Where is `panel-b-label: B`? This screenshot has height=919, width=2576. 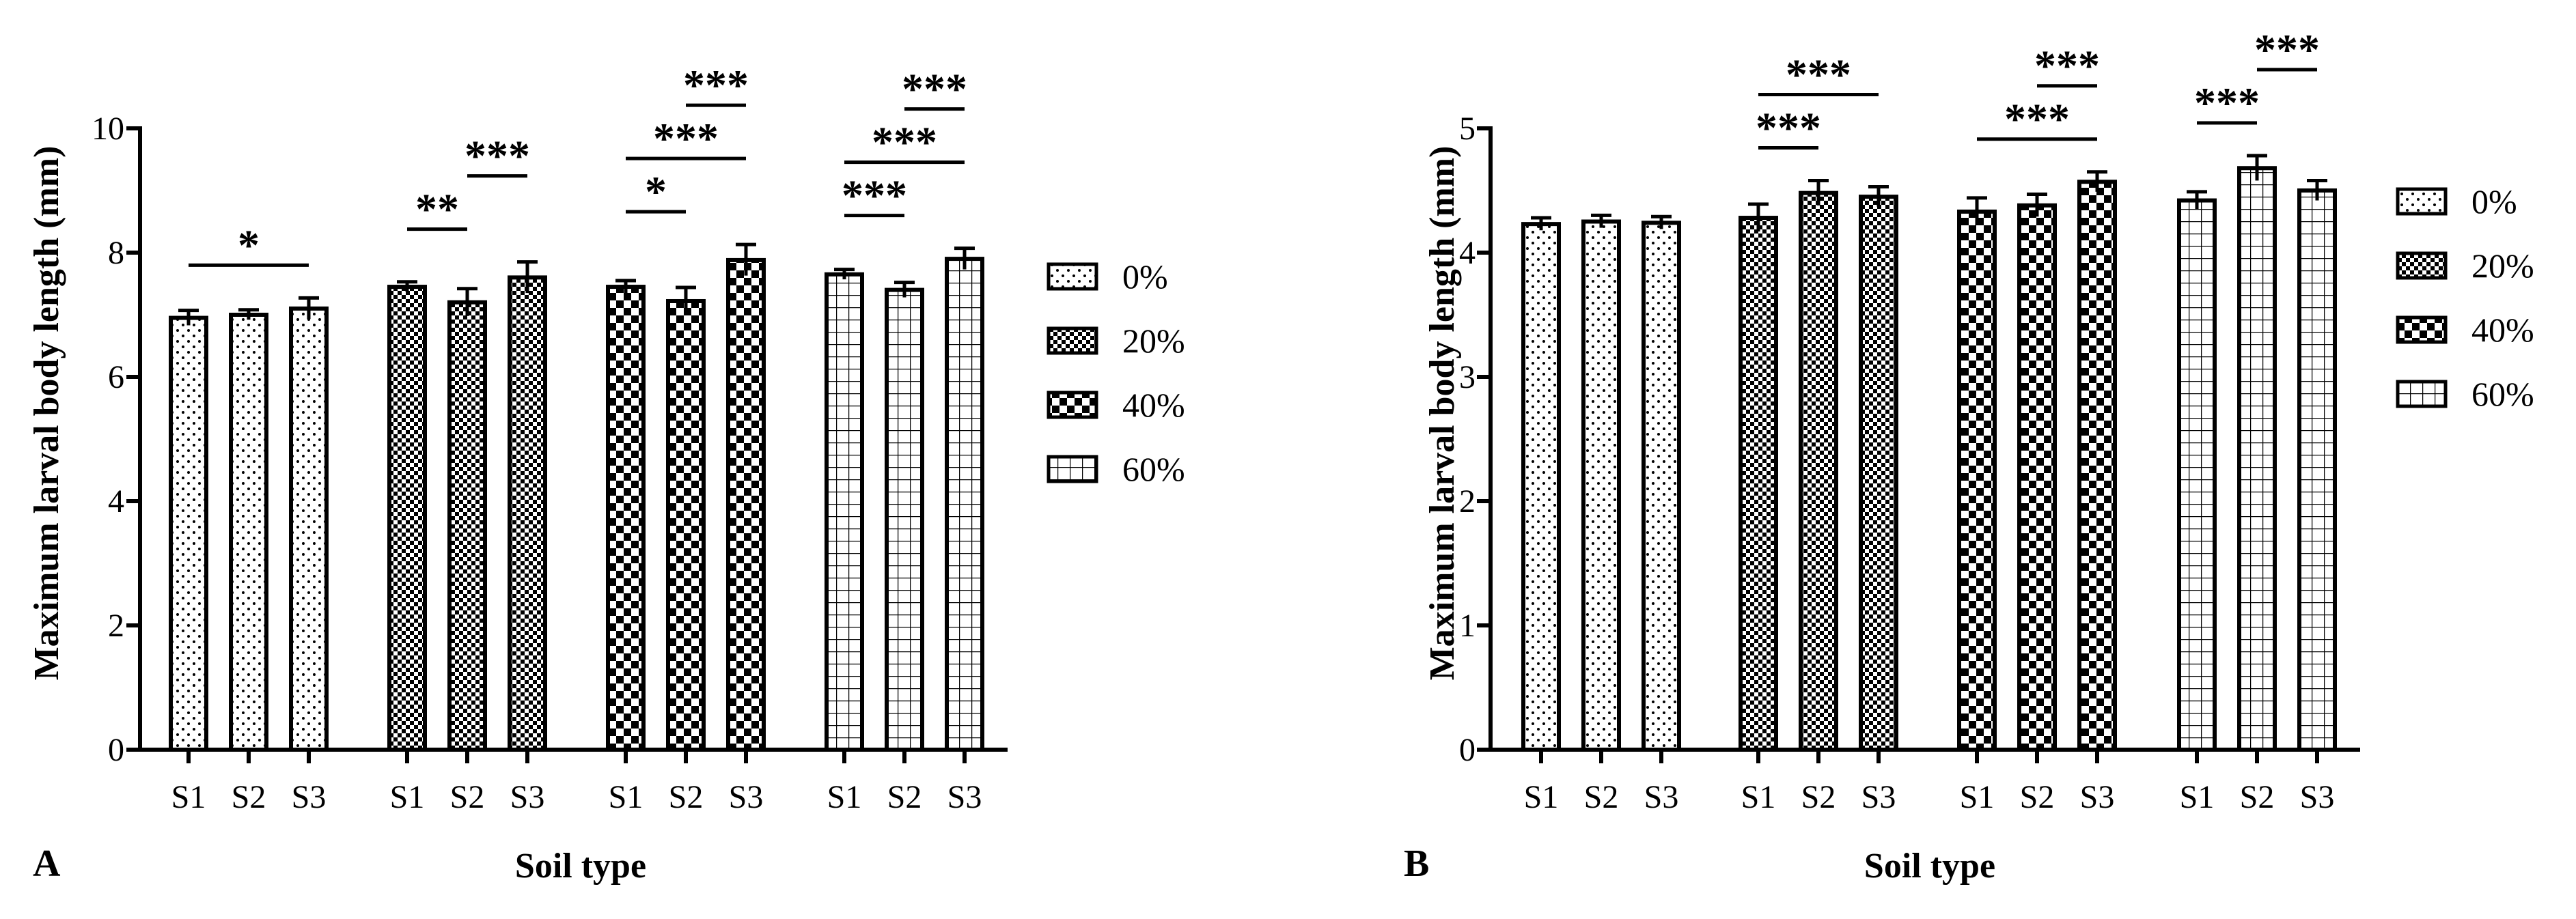 panel-b-label: B is located at coordinates (1416, 864).